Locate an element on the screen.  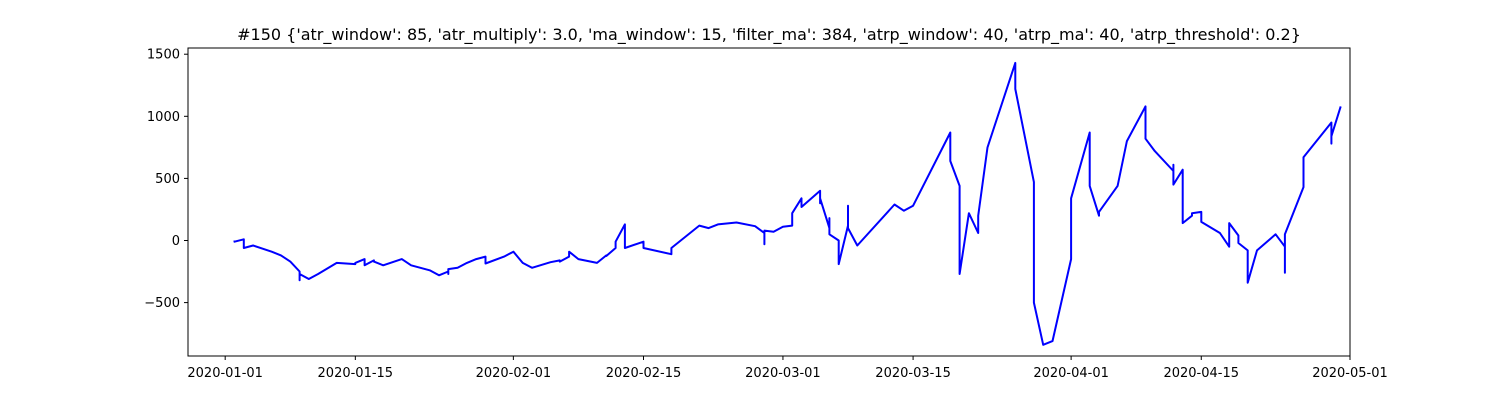
y-tick-label: 0 is located at coordinates (176, 241).